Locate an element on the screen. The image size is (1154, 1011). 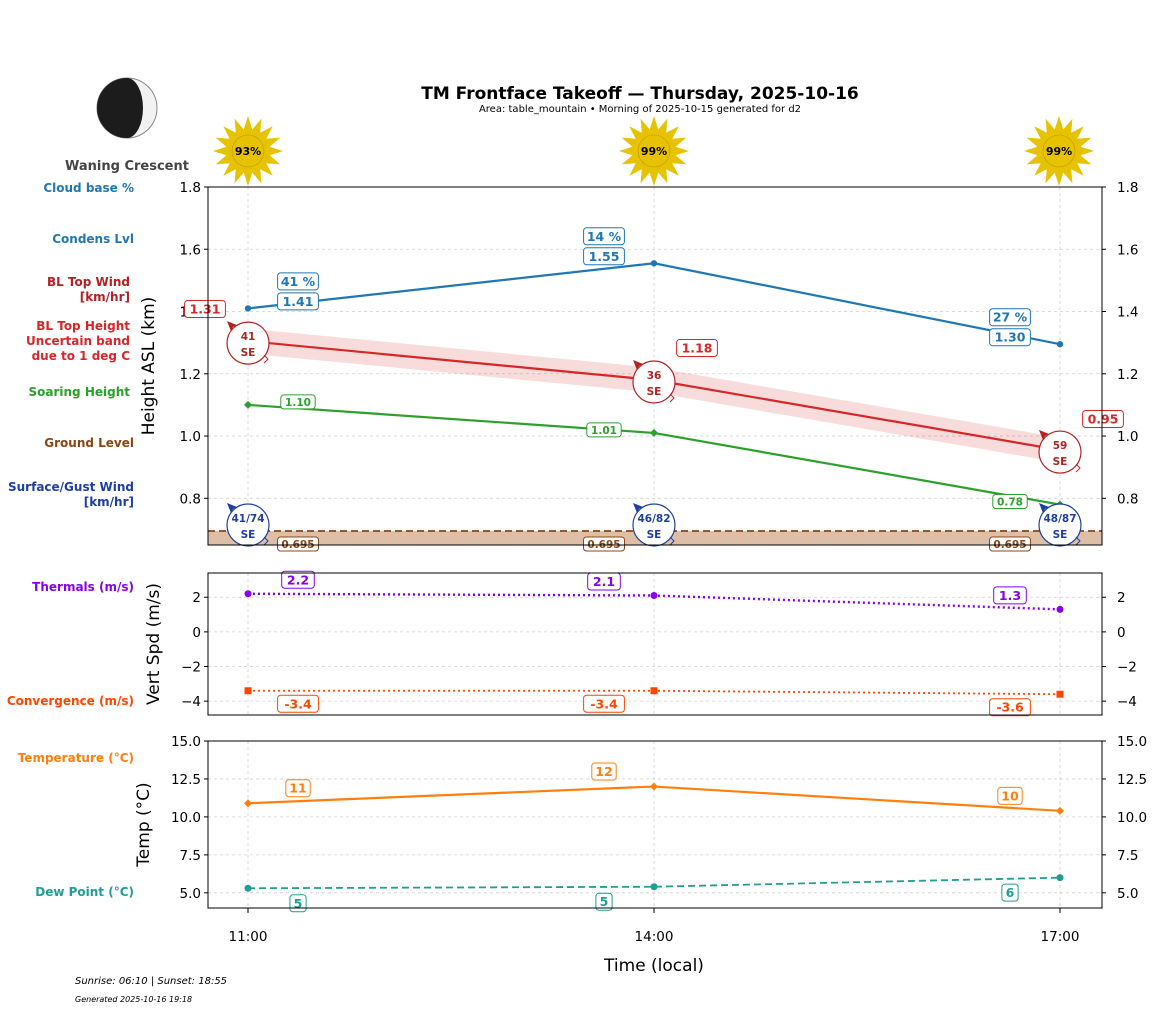
label-soaring: Soaring Height is located at coordinates (80, 392).